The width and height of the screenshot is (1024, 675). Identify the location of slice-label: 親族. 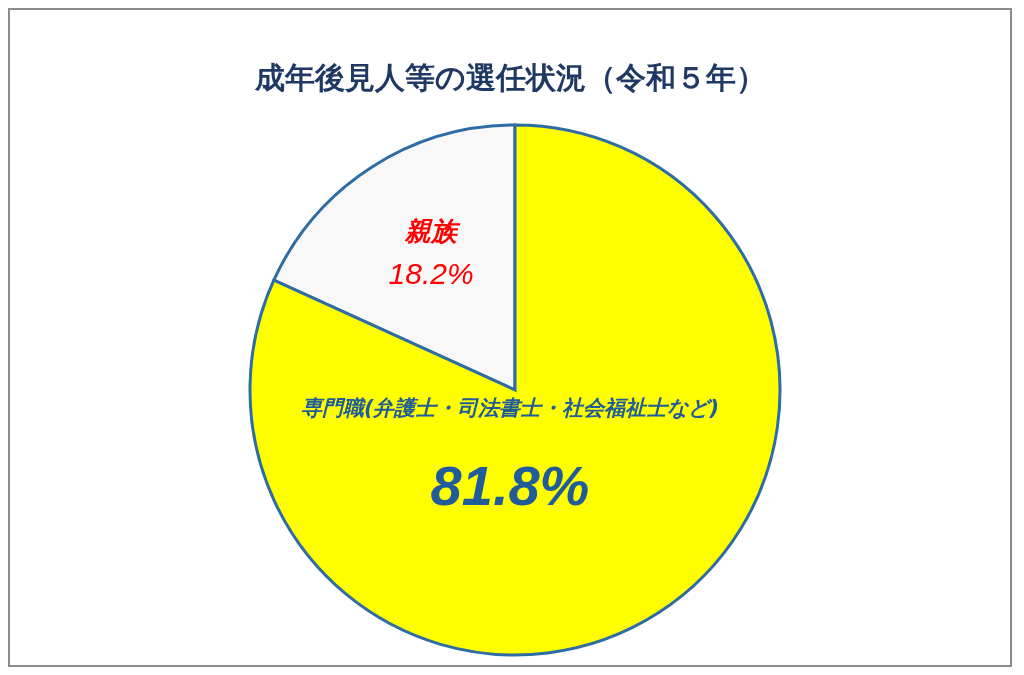
(433, 231).